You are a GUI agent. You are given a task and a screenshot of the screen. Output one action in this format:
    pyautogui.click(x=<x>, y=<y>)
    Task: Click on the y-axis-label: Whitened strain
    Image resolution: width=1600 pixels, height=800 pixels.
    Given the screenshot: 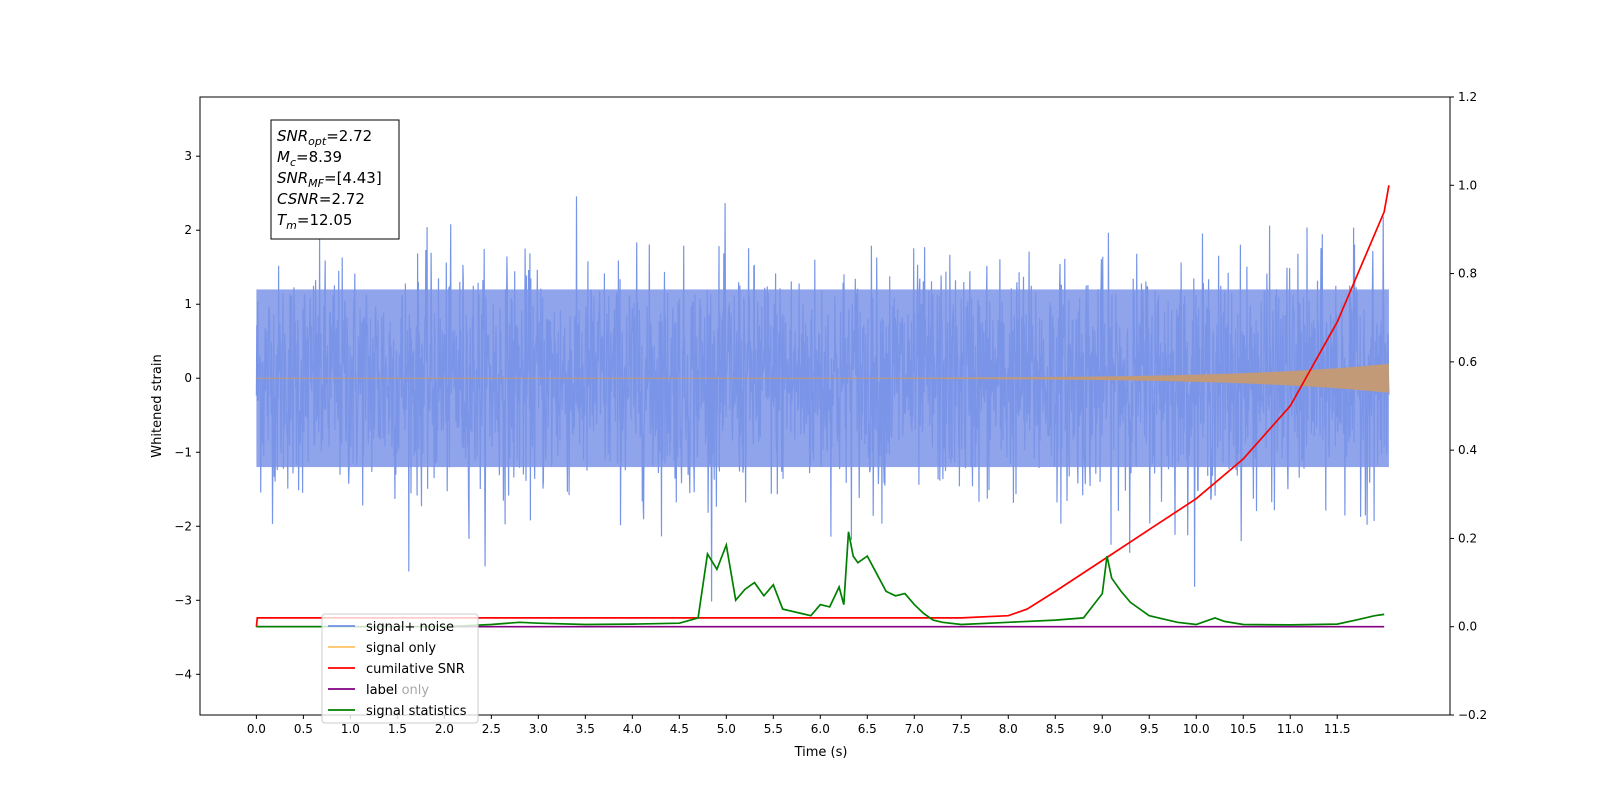 What is the action you would take?
    pyautogui.click(x=157, y=405)
    